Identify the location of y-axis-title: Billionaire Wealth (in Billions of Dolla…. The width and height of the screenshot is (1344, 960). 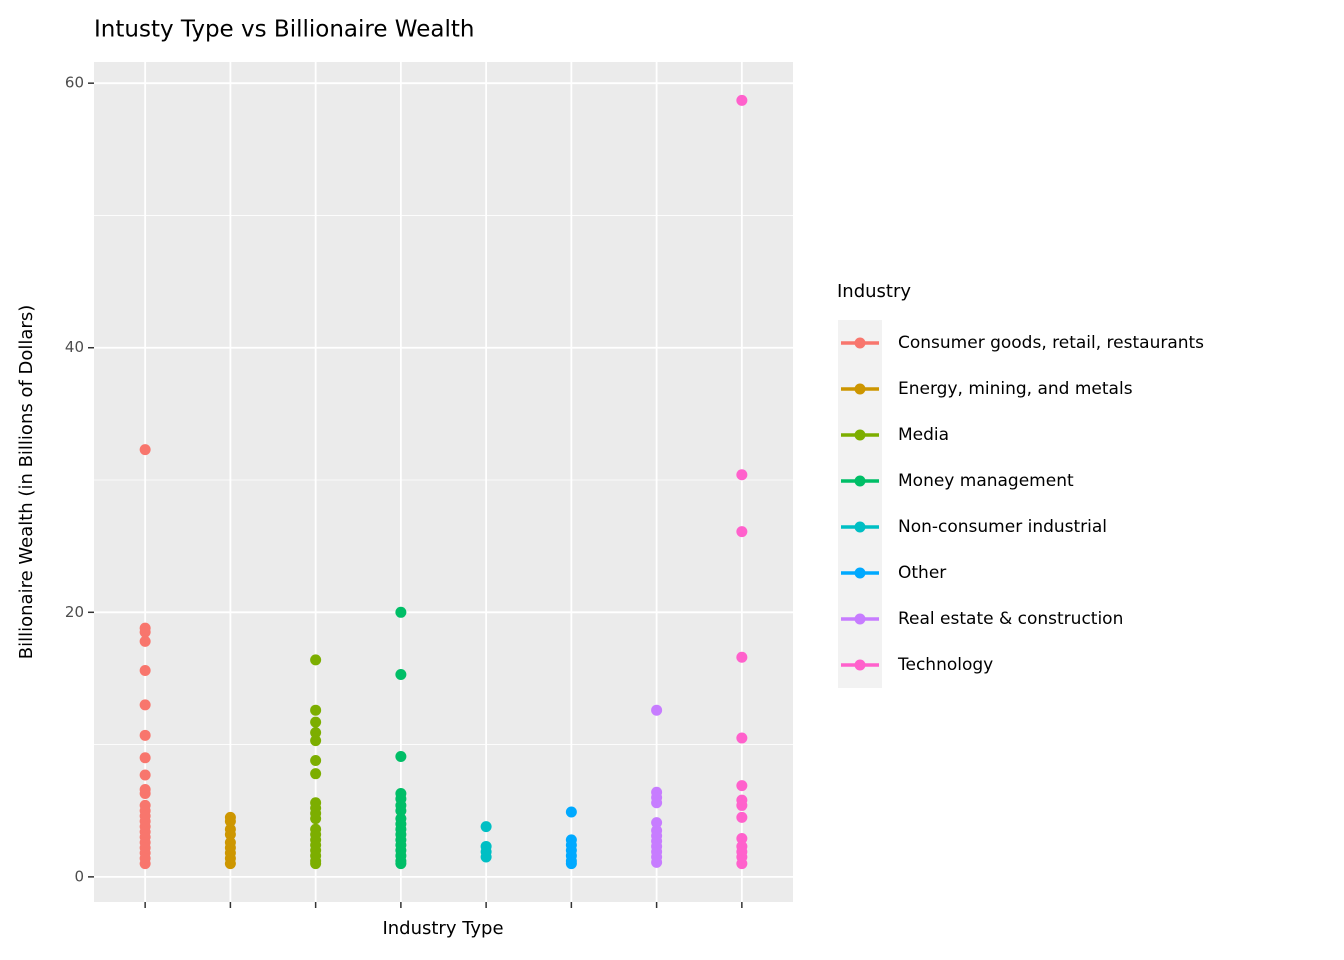
(26, 482).